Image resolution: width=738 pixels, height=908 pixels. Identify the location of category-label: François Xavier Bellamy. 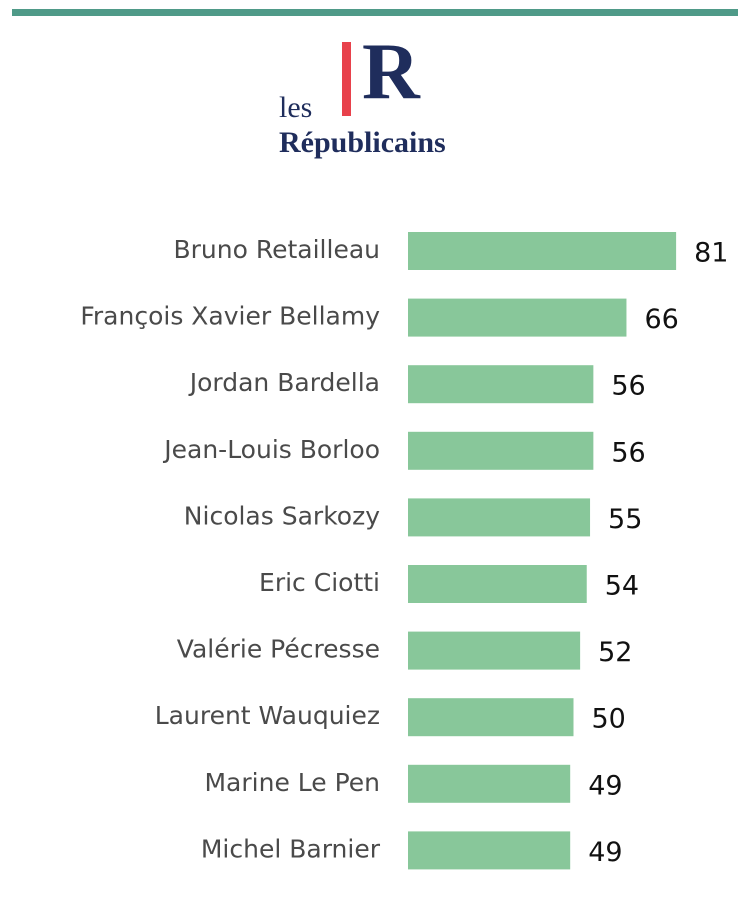
(230, 316).